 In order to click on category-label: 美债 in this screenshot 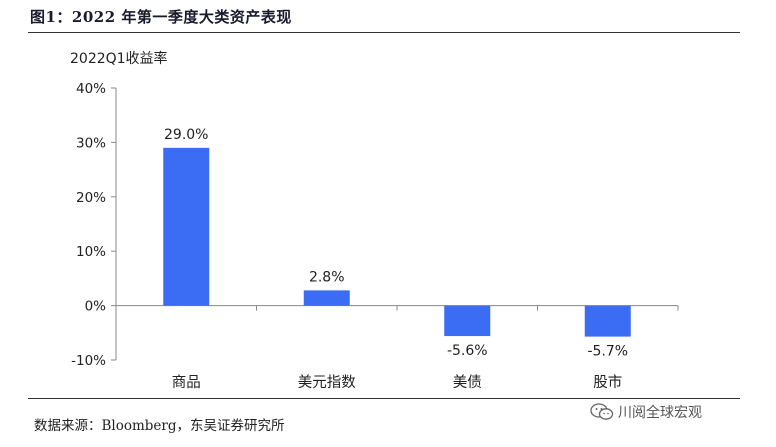, I will do `click(467, 382)`.